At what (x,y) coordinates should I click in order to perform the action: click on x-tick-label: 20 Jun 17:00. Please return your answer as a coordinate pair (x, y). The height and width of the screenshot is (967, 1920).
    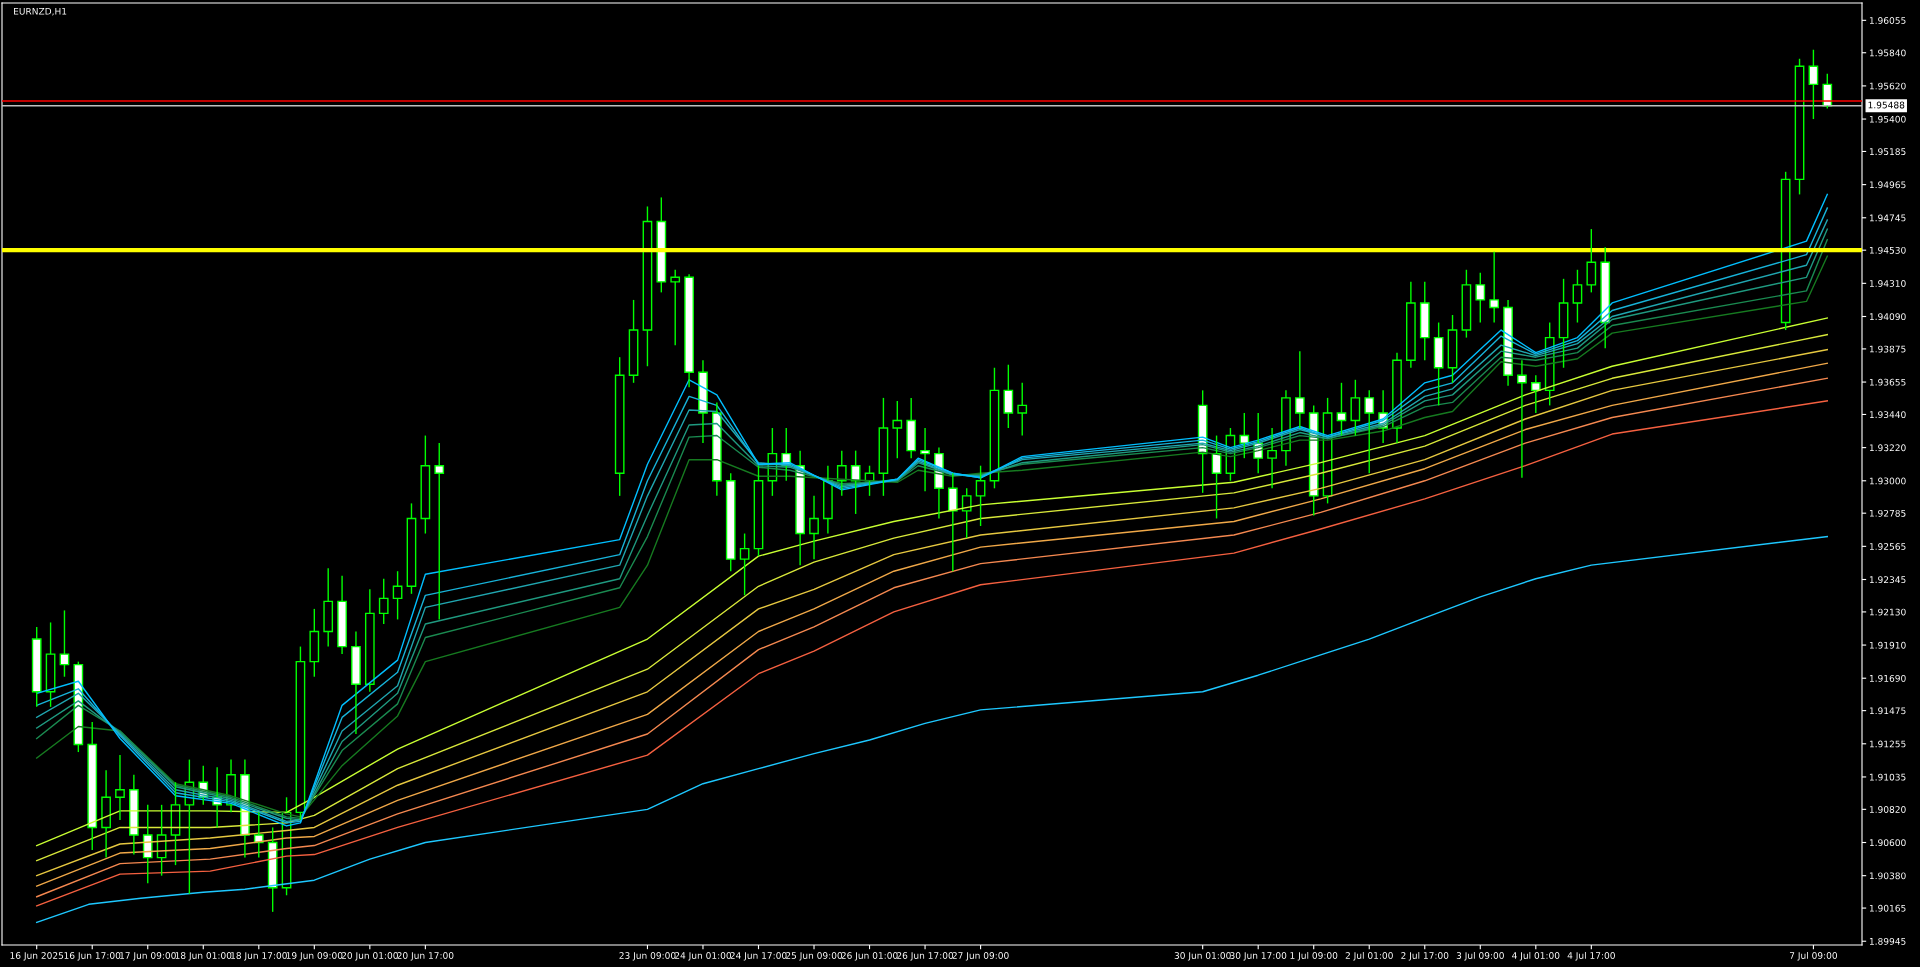
    Looking at the image, I should click on (425, 956).